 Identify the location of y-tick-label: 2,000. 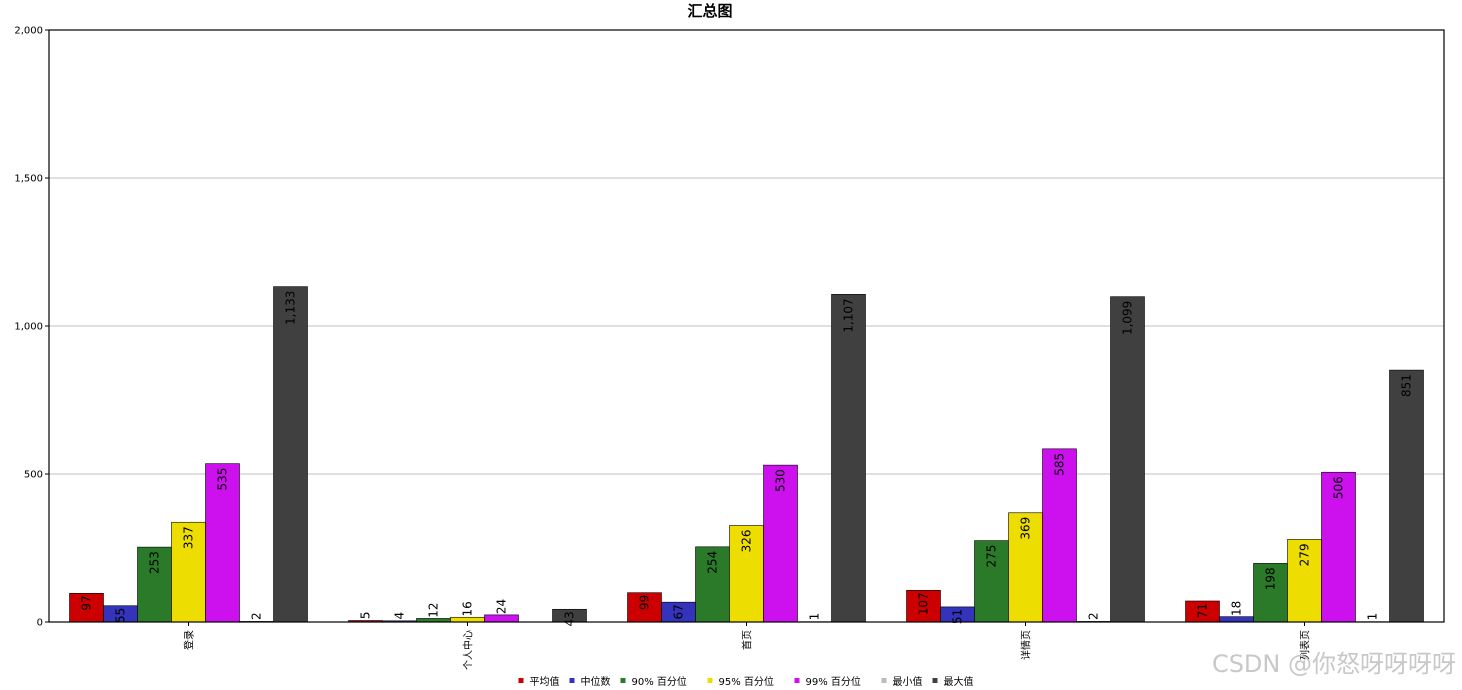
(28, 31).